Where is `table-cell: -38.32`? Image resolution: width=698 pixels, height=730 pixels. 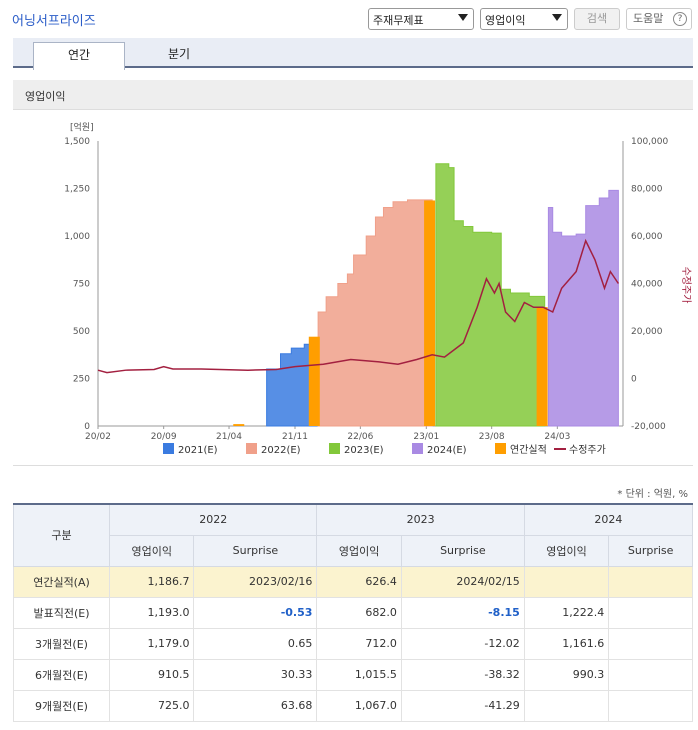 table-cell: -38.32 is located at coordinates (462, 674).